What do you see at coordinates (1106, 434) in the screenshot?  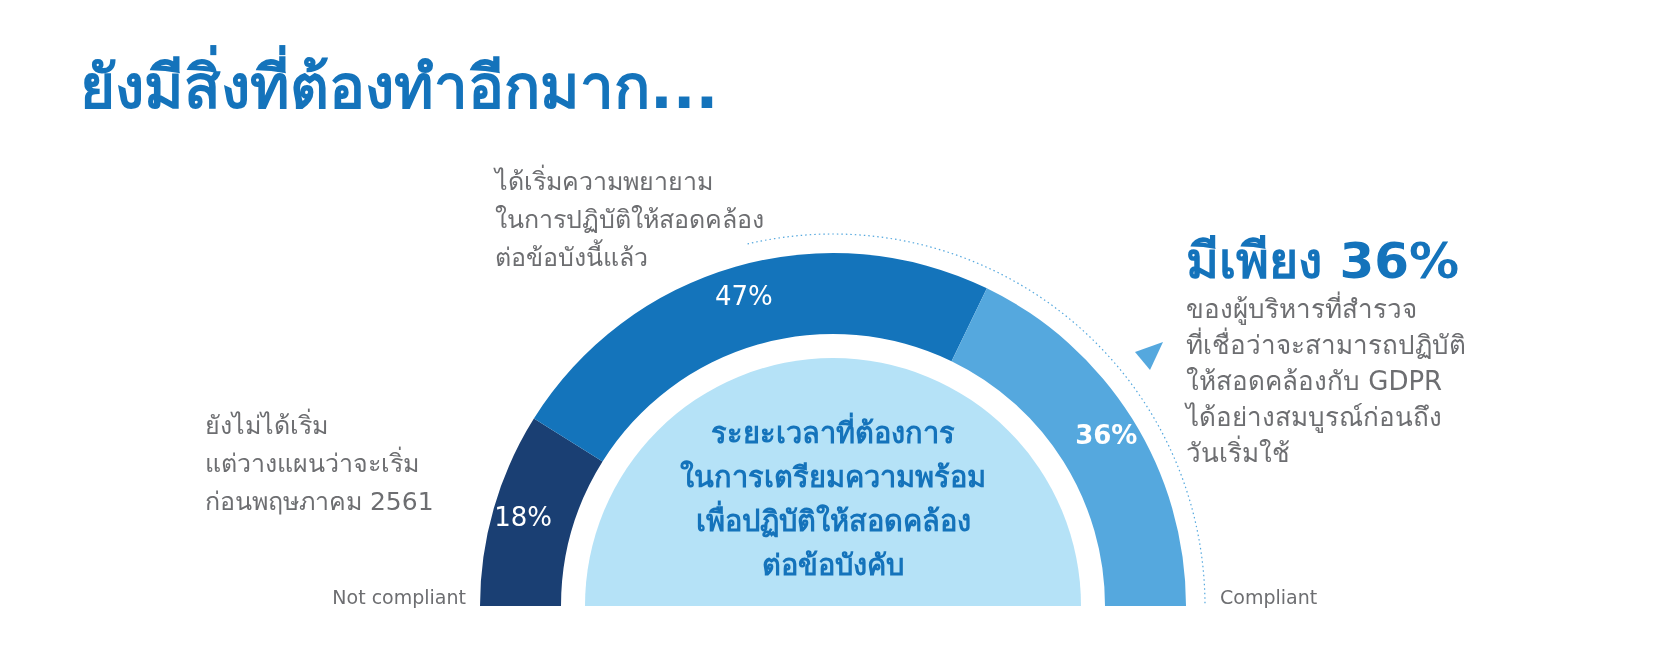 I see `data-label: 36%` at bounding box center [1106, 434].